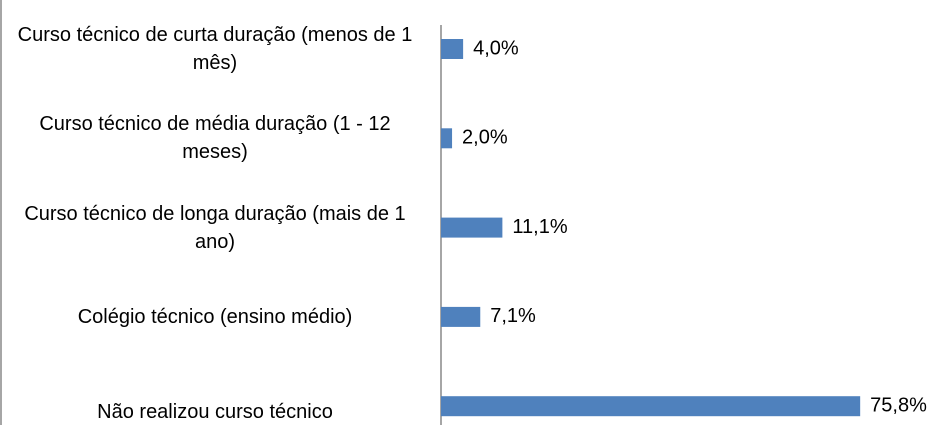 The image size is (946, 426). Describe the element at coordinates (539, 227) in the screenshot. I see `value-label: 11,1%` at that location.